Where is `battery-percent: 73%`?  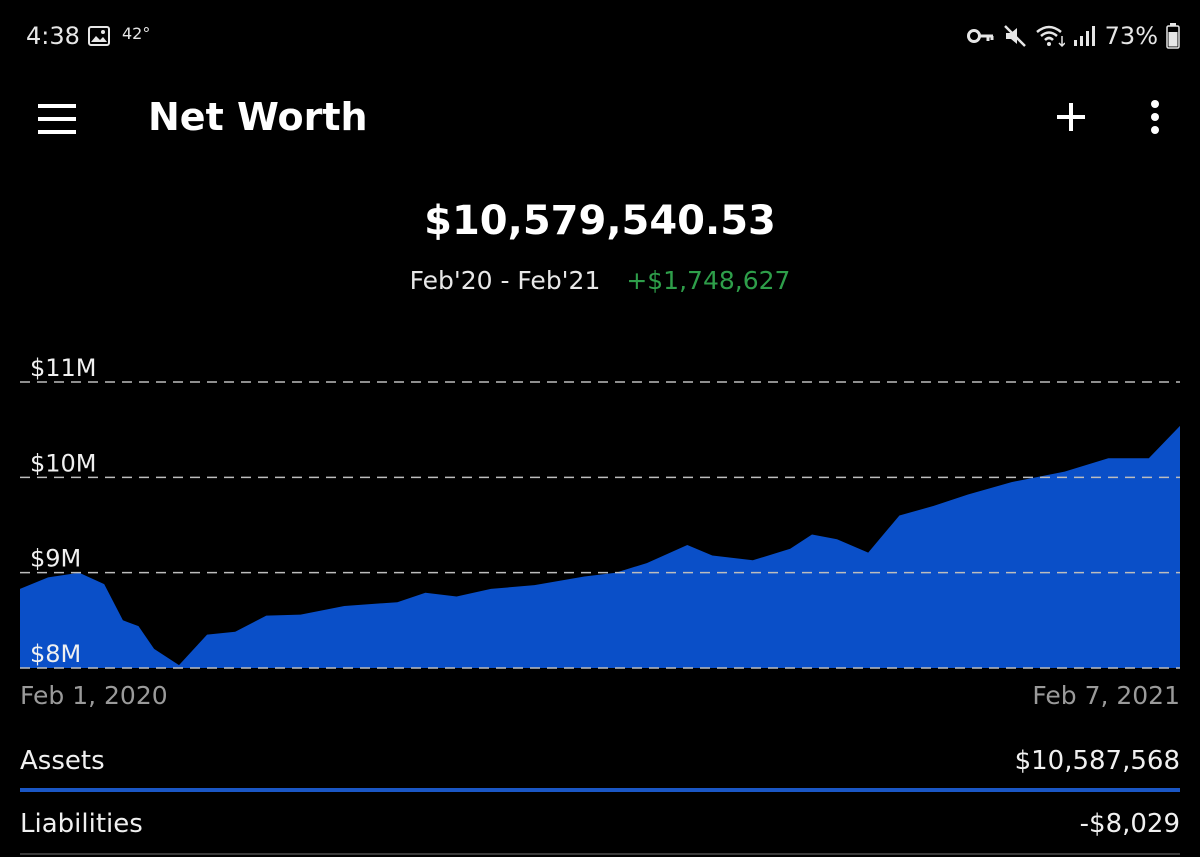 battery-percent: 73% is located at coordinates (1131, 36).